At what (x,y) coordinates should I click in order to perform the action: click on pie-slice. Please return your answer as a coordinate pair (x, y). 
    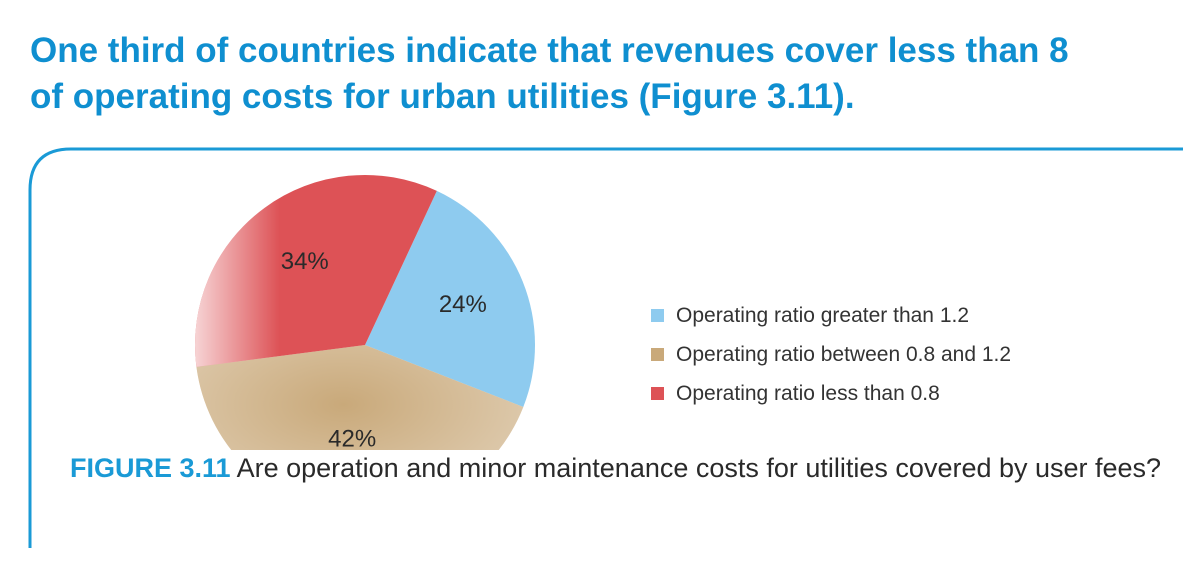
    Looking at the image, I should click on (450, 299).